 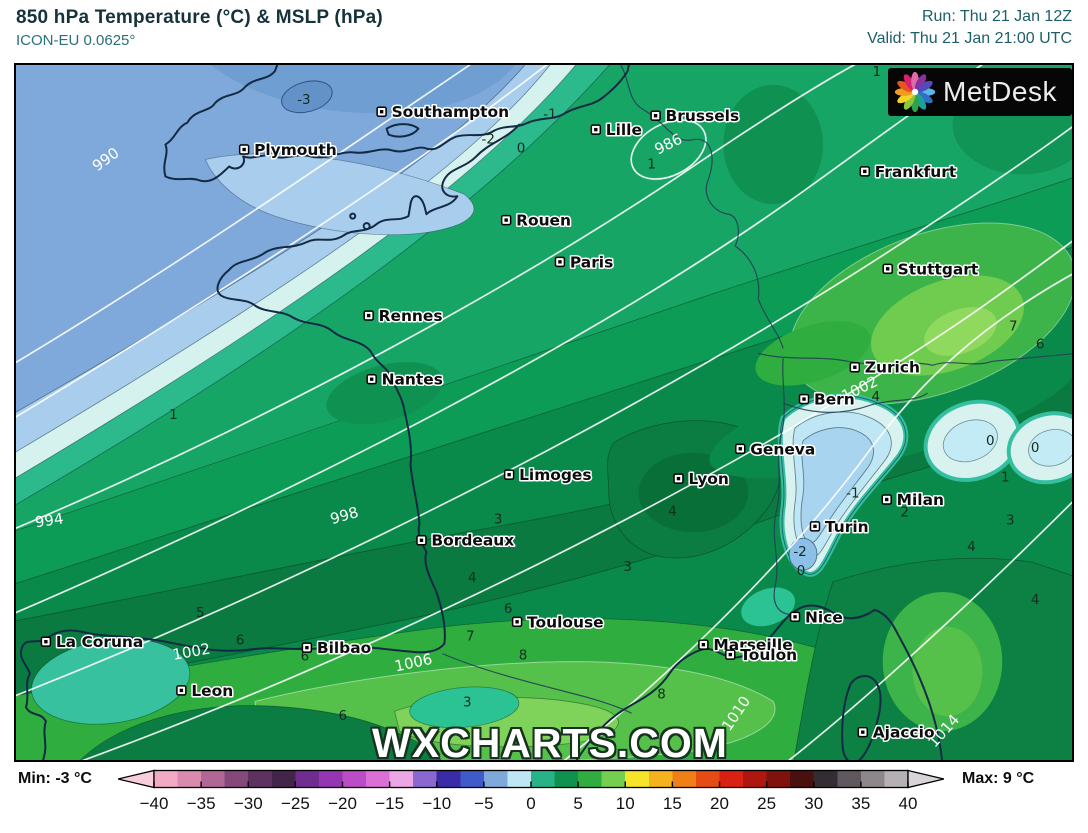 I want to click on zurich-bright-patch, so click(x=813, y=353).